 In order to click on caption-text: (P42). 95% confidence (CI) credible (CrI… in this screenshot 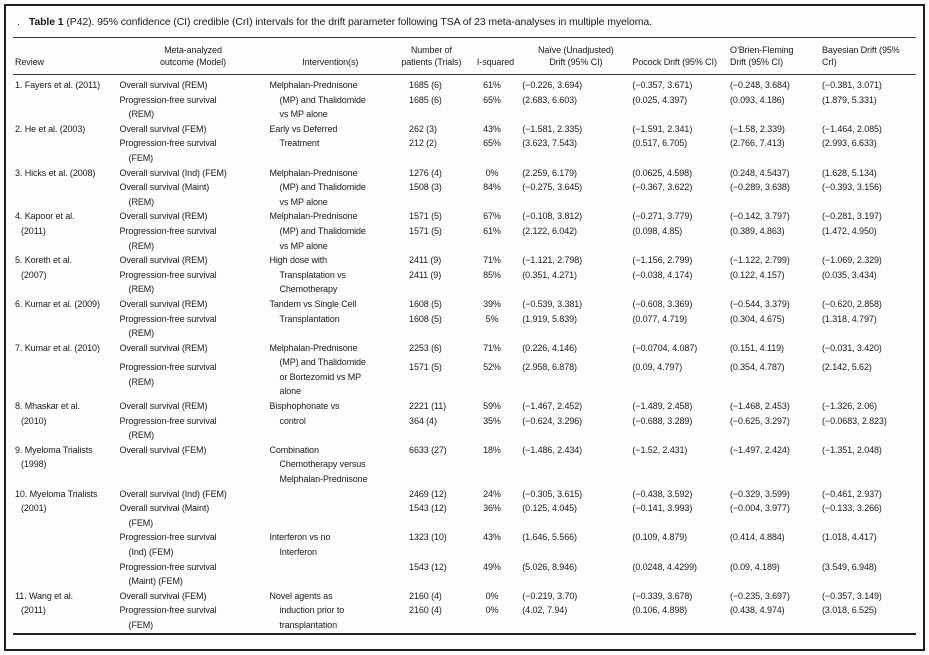, I will do `click(357, 22)`.